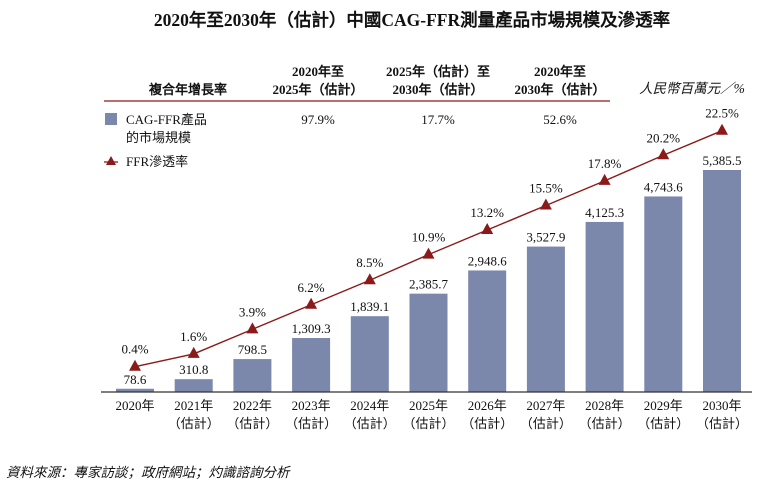 This screenshot has height=493, width=768. What do you see at coordinates (134, 349) in the screenshot?
I see `penetration-value-label: 0.4%` at bounding box center [134, 349].